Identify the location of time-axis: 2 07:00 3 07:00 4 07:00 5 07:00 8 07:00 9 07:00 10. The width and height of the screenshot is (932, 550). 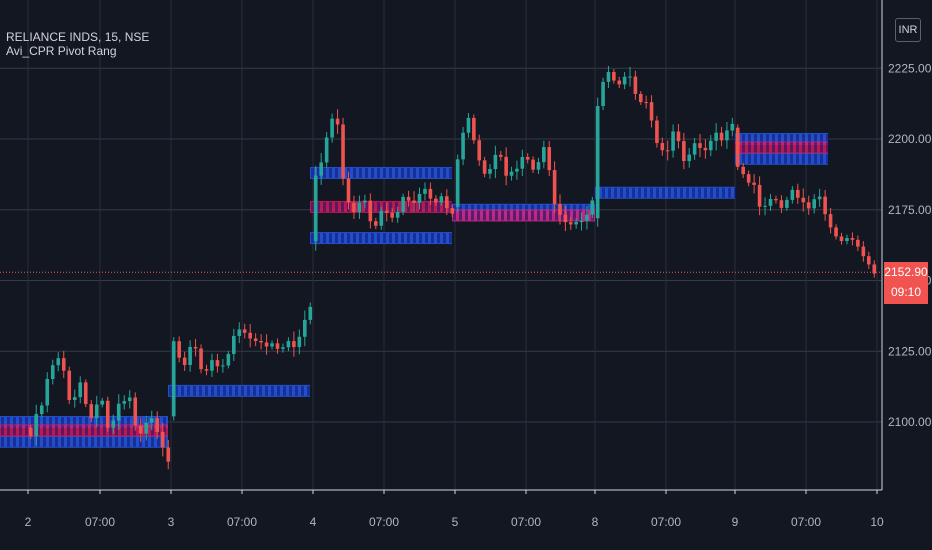
(442, 509).